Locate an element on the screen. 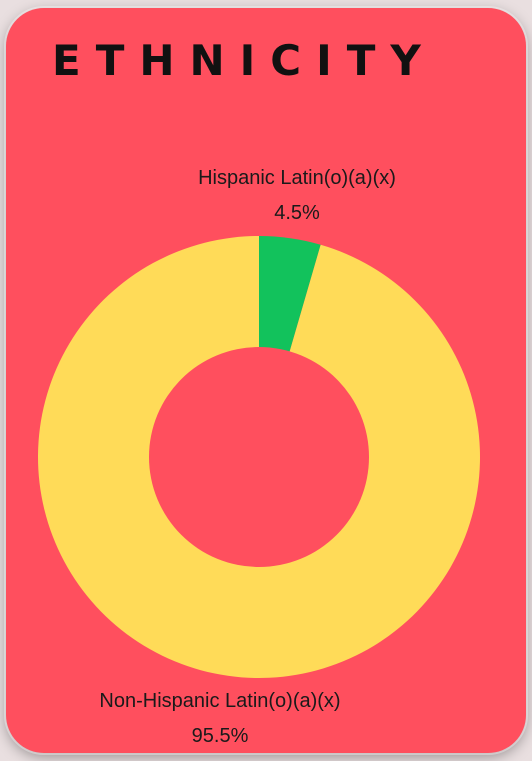  slice-value-non-hispanic: 95.5% is located at coordinates (220, 736).